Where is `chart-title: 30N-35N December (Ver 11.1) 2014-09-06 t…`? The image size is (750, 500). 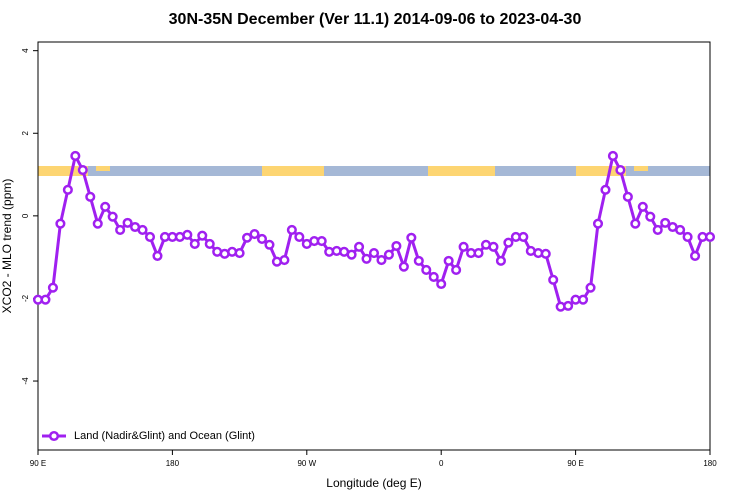 chart-title: 30N-35N December (Ver 11.1) 2014-09-06 t… is located at coordinates (375, 19).